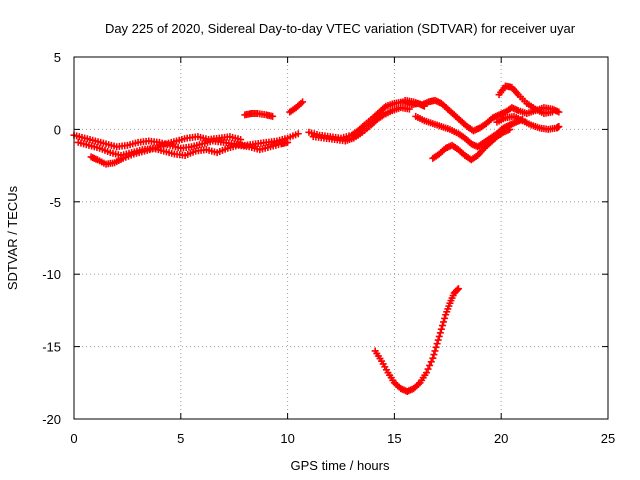  What do you see at coordinates (180, 438) in the screenshot?
I see `x-tick-label: 5` at bounding box center [180, 438].